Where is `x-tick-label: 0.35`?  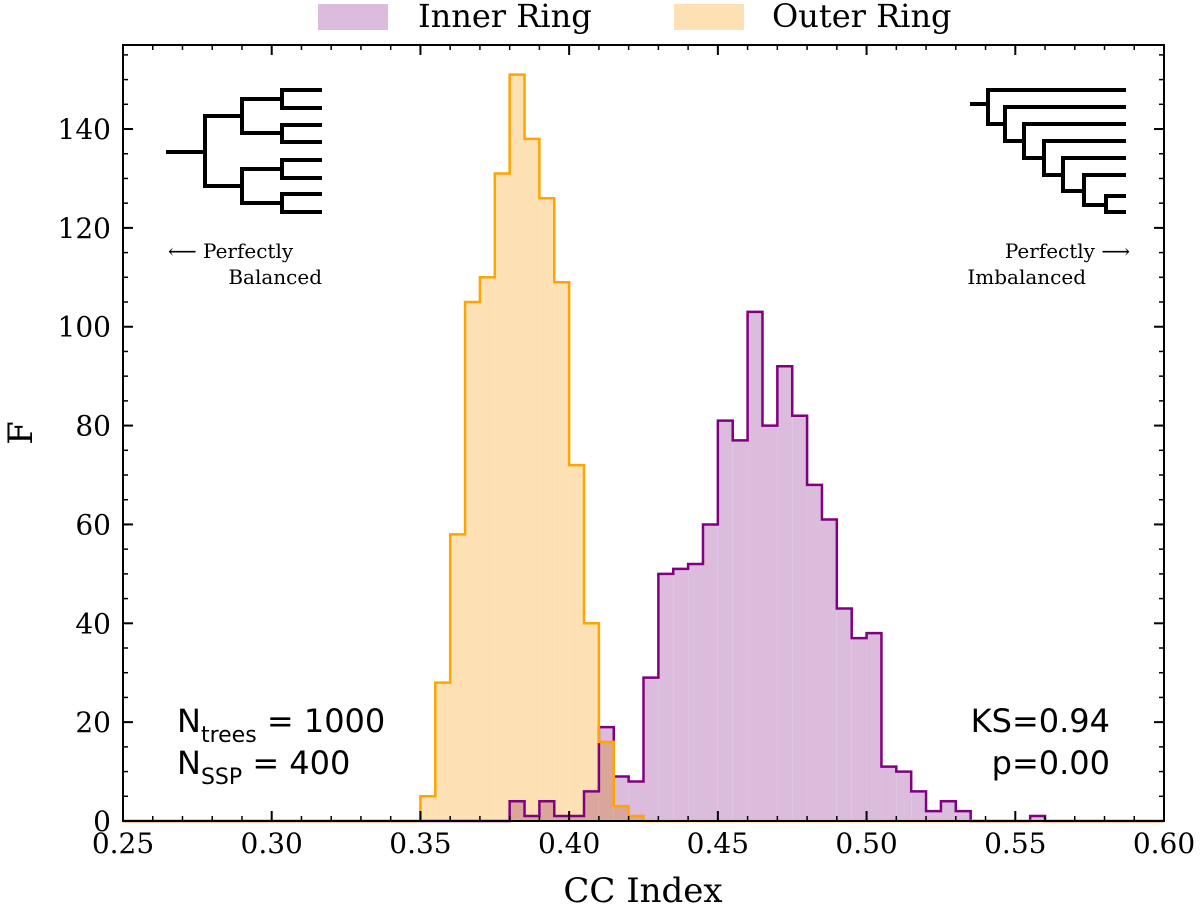
x-tick-label: 0.35 is located at coordinates (420, 843).